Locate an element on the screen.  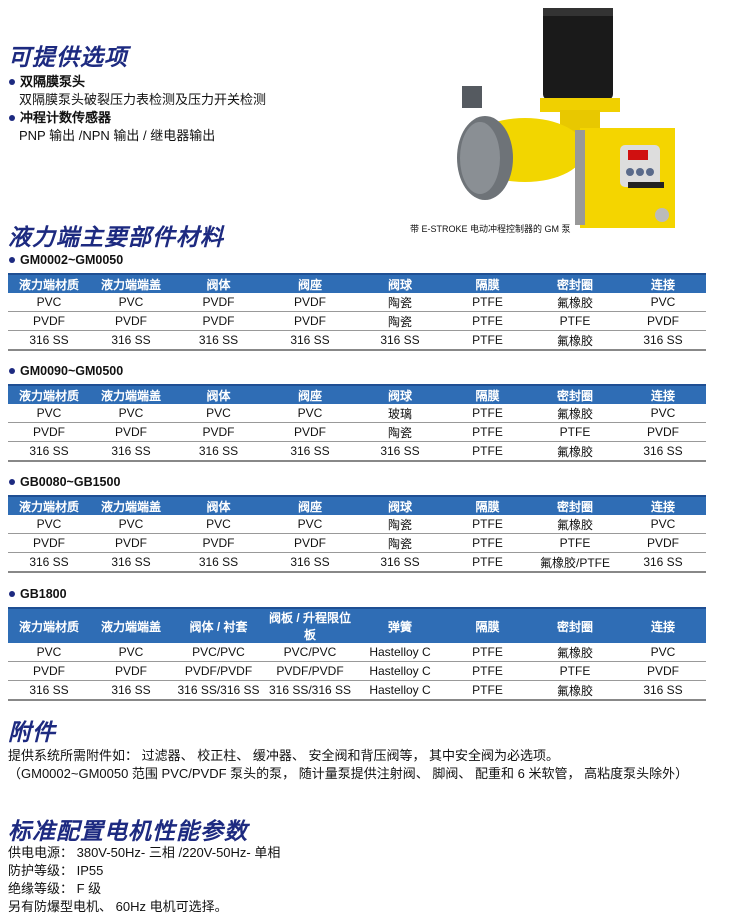
model-heading: GM0002~GM0050 is located at coordinates (65, 260).